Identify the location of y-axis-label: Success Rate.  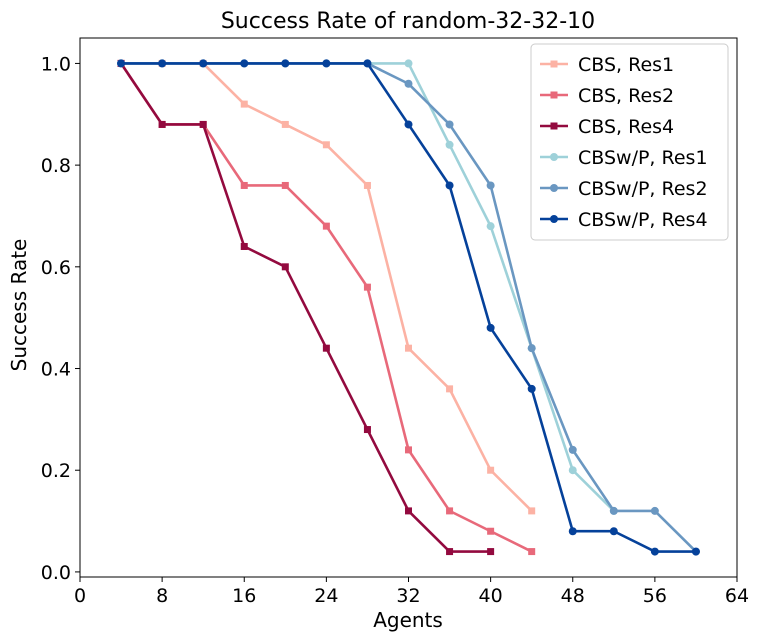
(19, 305).